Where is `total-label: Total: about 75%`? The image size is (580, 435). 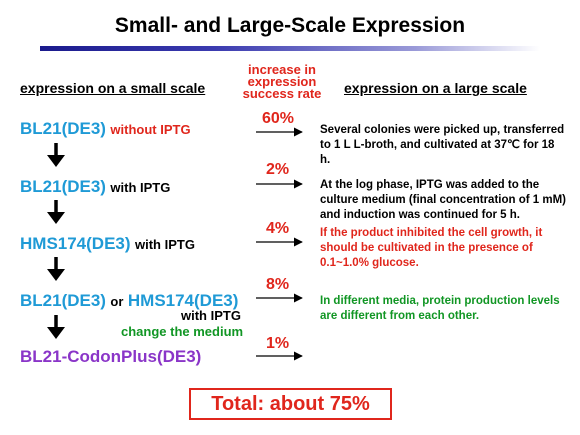 total-label: Total: about 75% is located at coordinates (290, 403).